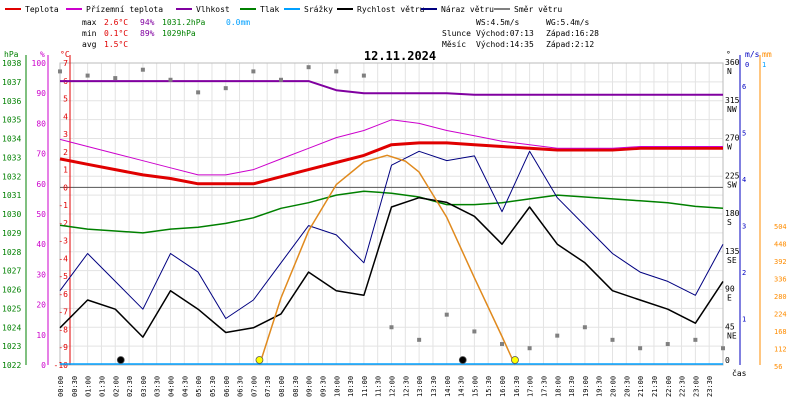 The height and width of the screenshot is (404, 800). What do you see at coordinates (586, 386) in the screenshot?
I see `x-tick: 19:00` at bounding box center [586, 386].